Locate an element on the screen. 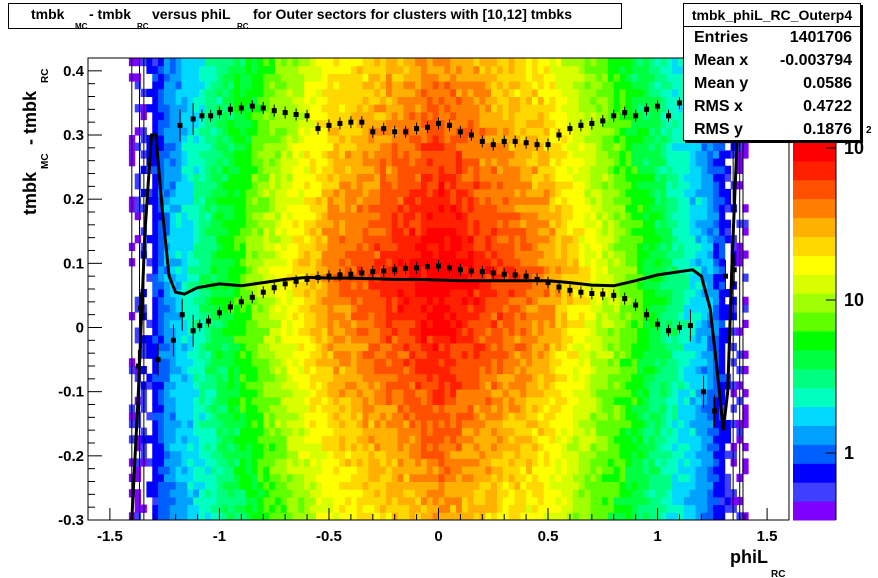  stats-value: -0.003794 is located at coordinates (815, 60).